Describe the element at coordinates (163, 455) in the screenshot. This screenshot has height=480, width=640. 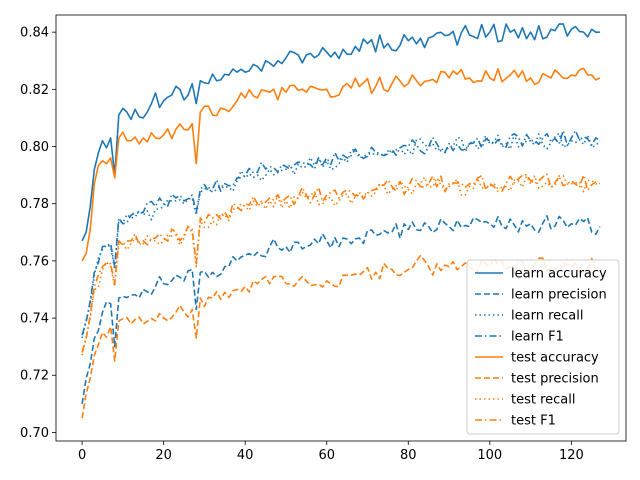
I see `x-tick-label: 20` at that location.